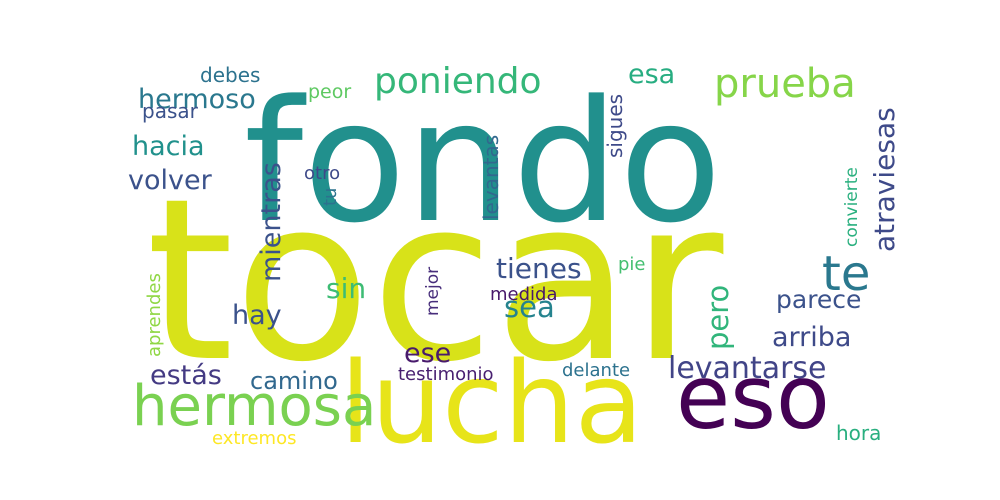 This screenshot has height=500, width=1000. What do you see at coordinates (254, 438) in the screenshot?
I see `word-extremos: extremos` at bounding box center [254, 438].